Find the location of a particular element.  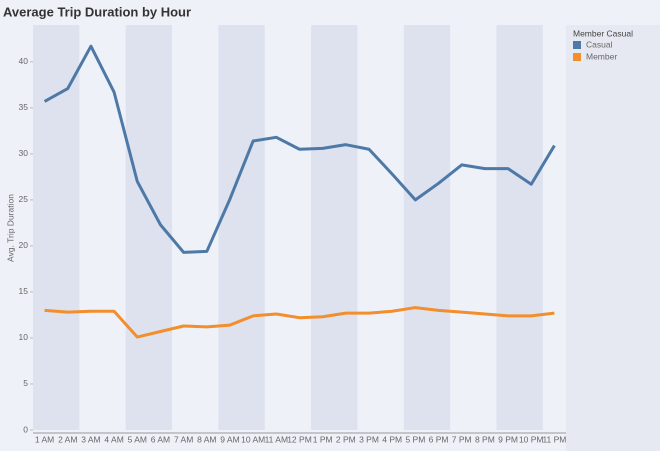

x-tick-label: 12 PM is located at coordinates (299, 439).